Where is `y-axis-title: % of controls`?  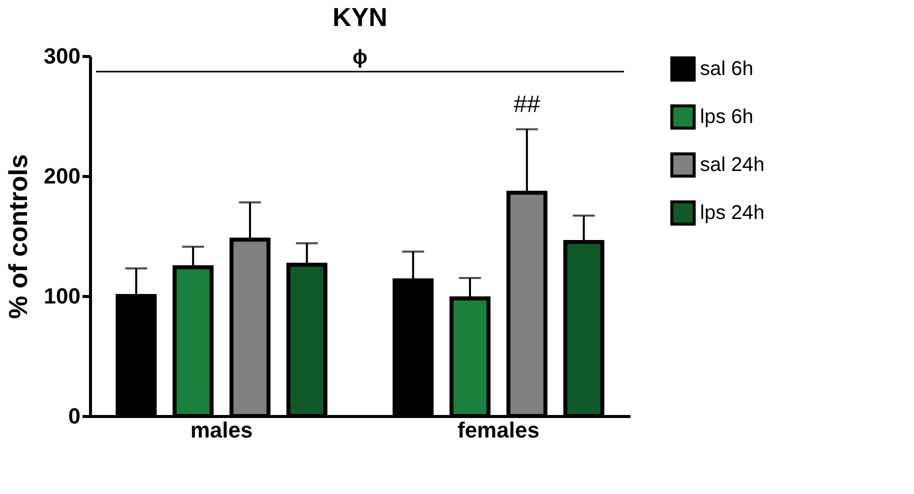 y-axis-title: % of controls is located at coordinates (17, 236).